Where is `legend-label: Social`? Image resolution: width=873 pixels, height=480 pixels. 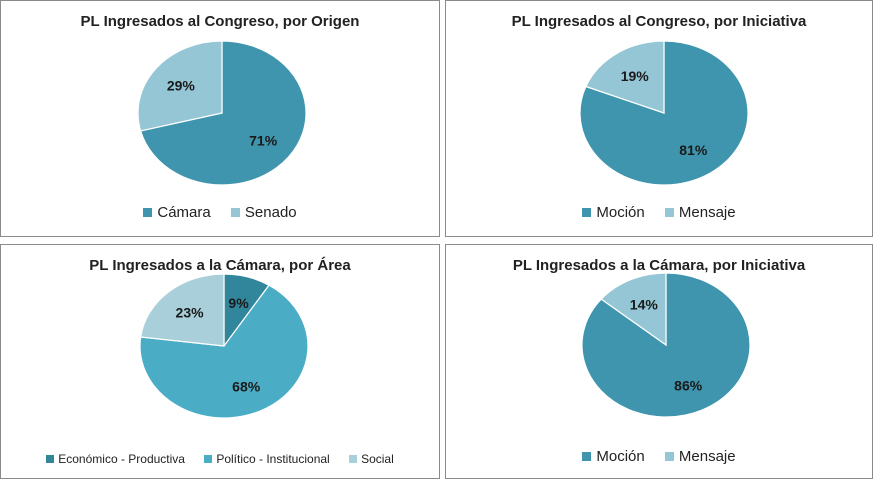
legend-label: Social is located at coordinates (377, 459).